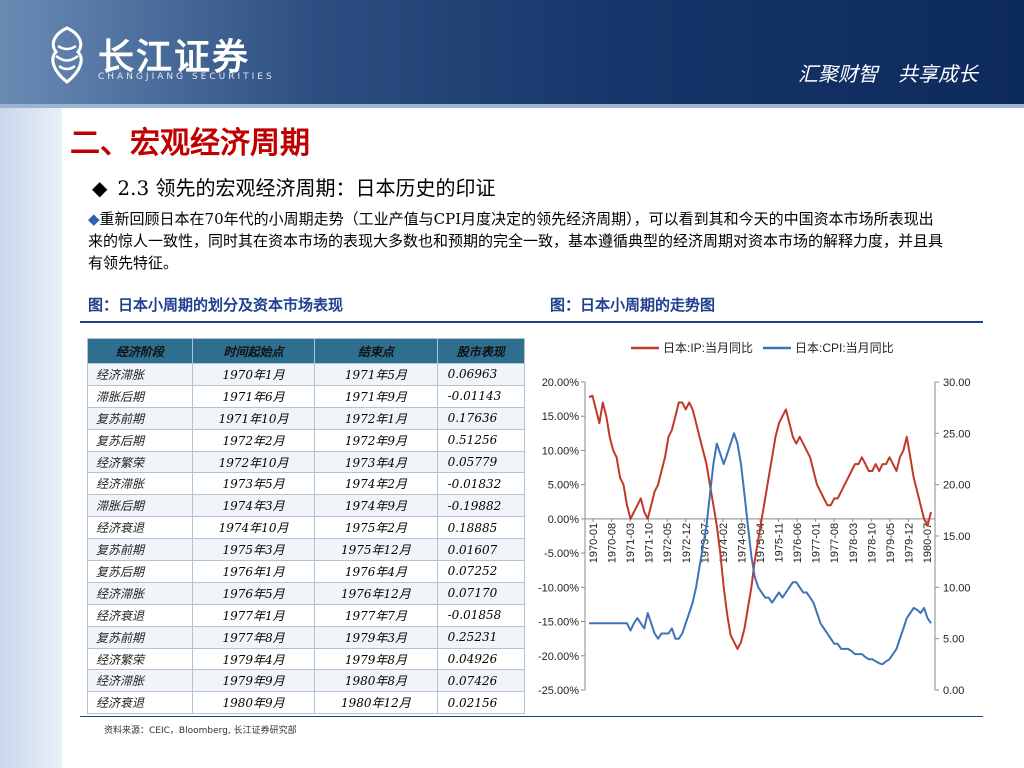 The width and height of the screenshot is (1024, 768). I want to click on start-cell: 1971年10月, so click(253, 418).